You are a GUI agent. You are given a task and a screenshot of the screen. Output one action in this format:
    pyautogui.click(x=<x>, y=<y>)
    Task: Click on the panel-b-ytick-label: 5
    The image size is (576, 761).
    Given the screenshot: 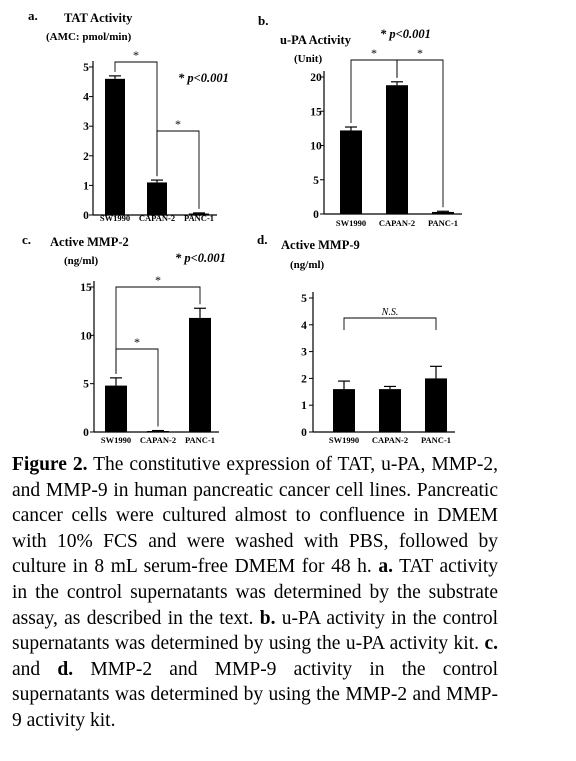 What is the action you would take?
    pyautogui.click(x=316, y=181)
    